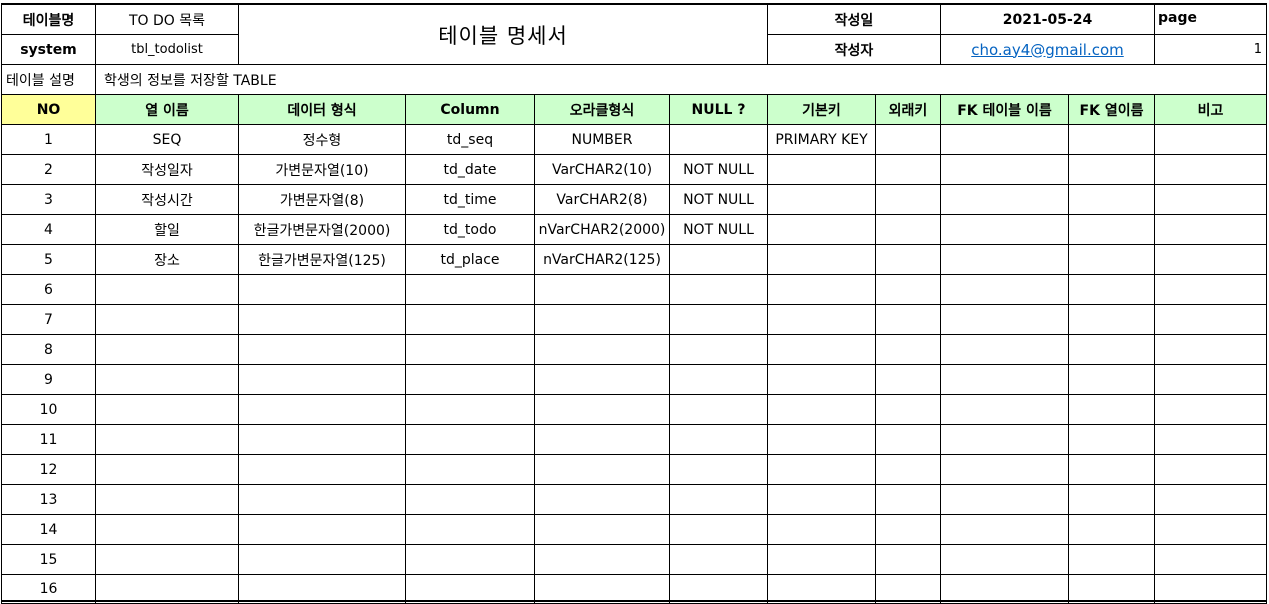  I want to click on row-number: 1, so click(48, 140).